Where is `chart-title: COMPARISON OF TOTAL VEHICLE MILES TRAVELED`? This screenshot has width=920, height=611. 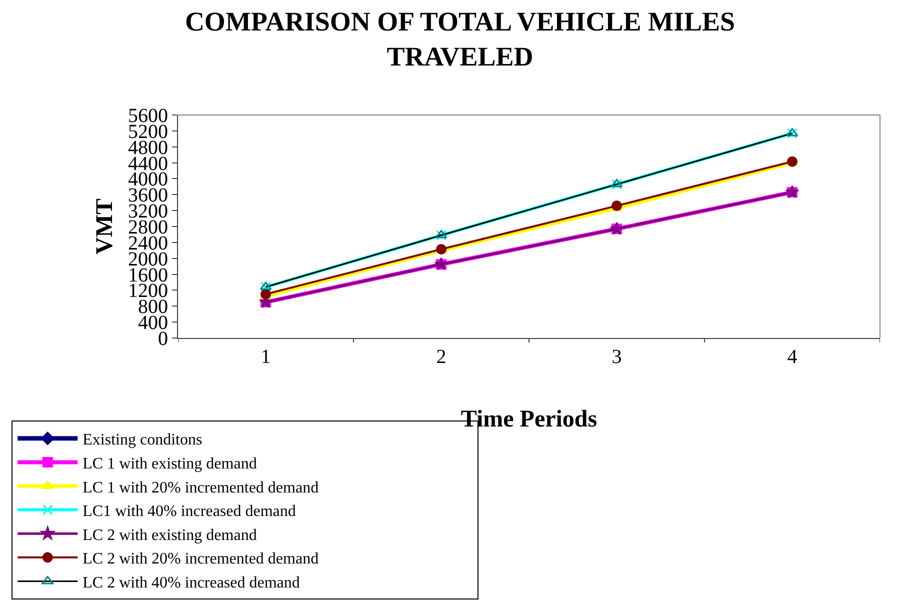
chart-title: COMPARISON OF TOTAL VEHICLE MILES TRAVELED is located at coordinates (460, 39).